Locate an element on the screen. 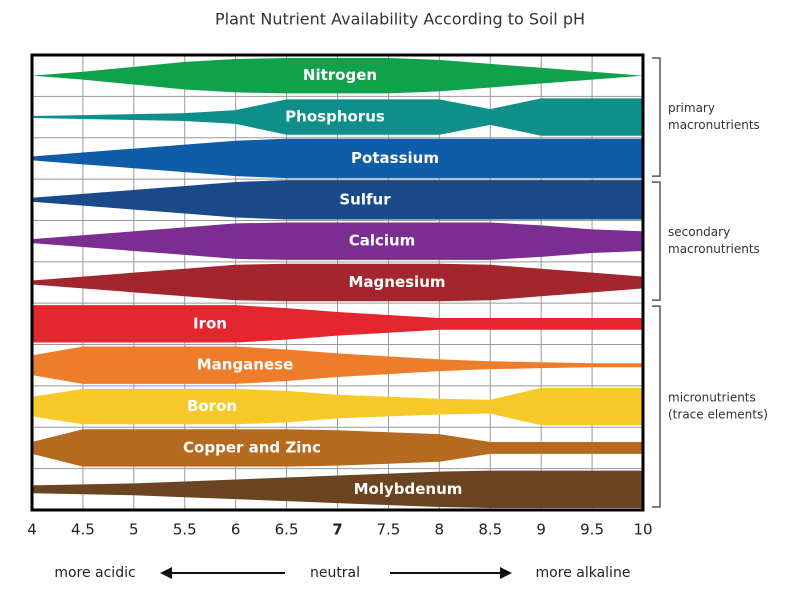 The height and width of the screenshot is (601, 800). band-label: Nitrogen is located at coordinates (340, 75).